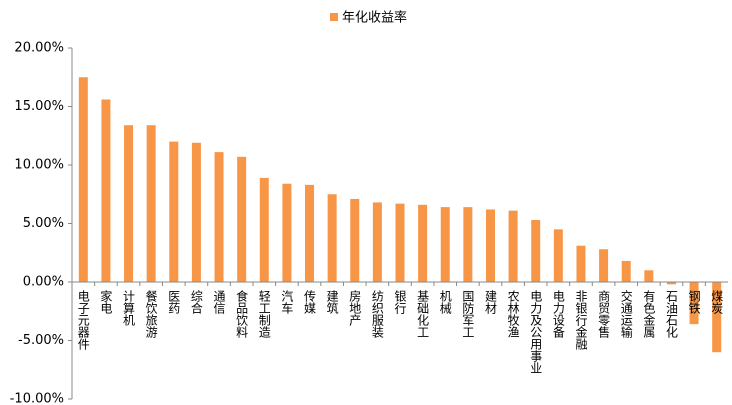 This screenshot has height=405, width=732. I want to click on x-tick-label: 综合, so click(196, 302).